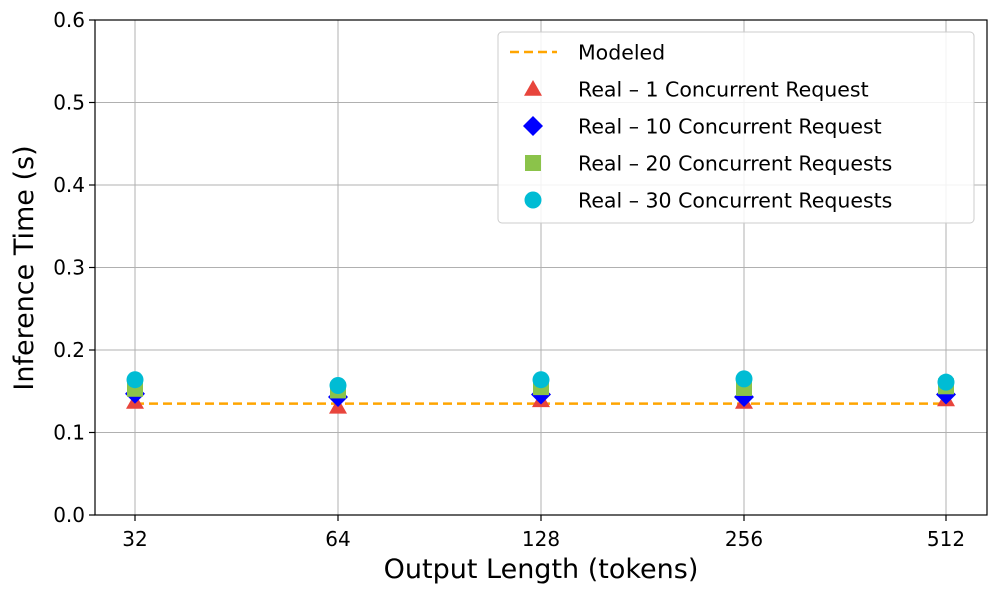  What do you see at coordinates (533, 163) in the screenshot?
I see `legend-square-swatch` at bounding box center [533, 163].